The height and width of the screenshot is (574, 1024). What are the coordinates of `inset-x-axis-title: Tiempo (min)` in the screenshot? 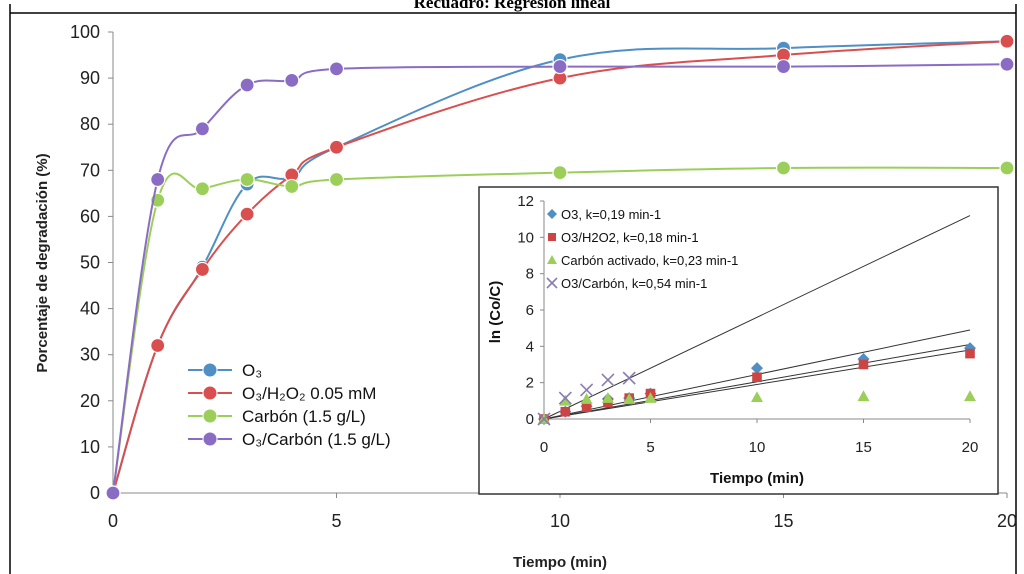 It's located at (757, 478).